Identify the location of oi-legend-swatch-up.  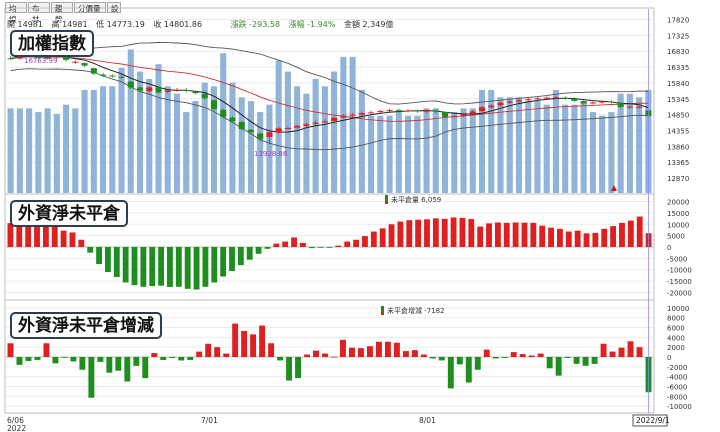
(386, 202).